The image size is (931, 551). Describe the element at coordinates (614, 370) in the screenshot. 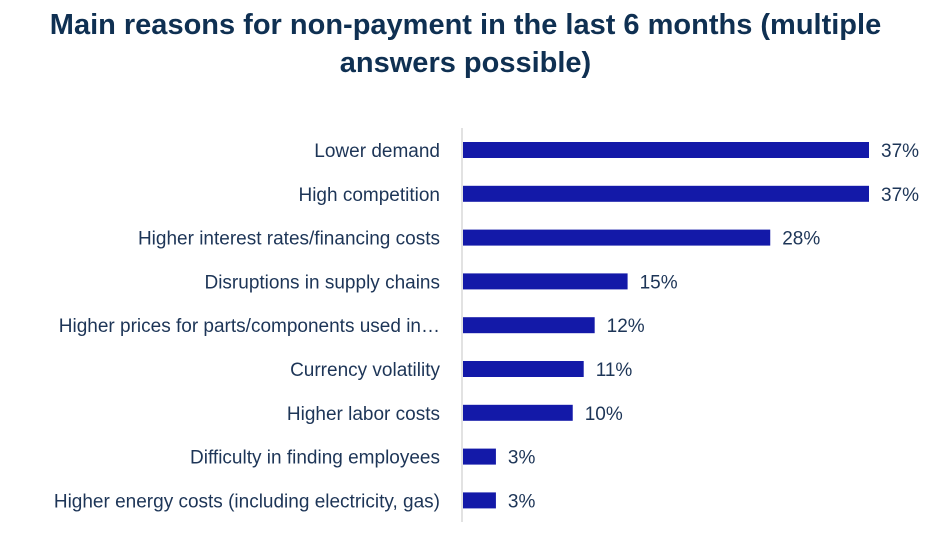

I see `data-label: 11%` at that location.